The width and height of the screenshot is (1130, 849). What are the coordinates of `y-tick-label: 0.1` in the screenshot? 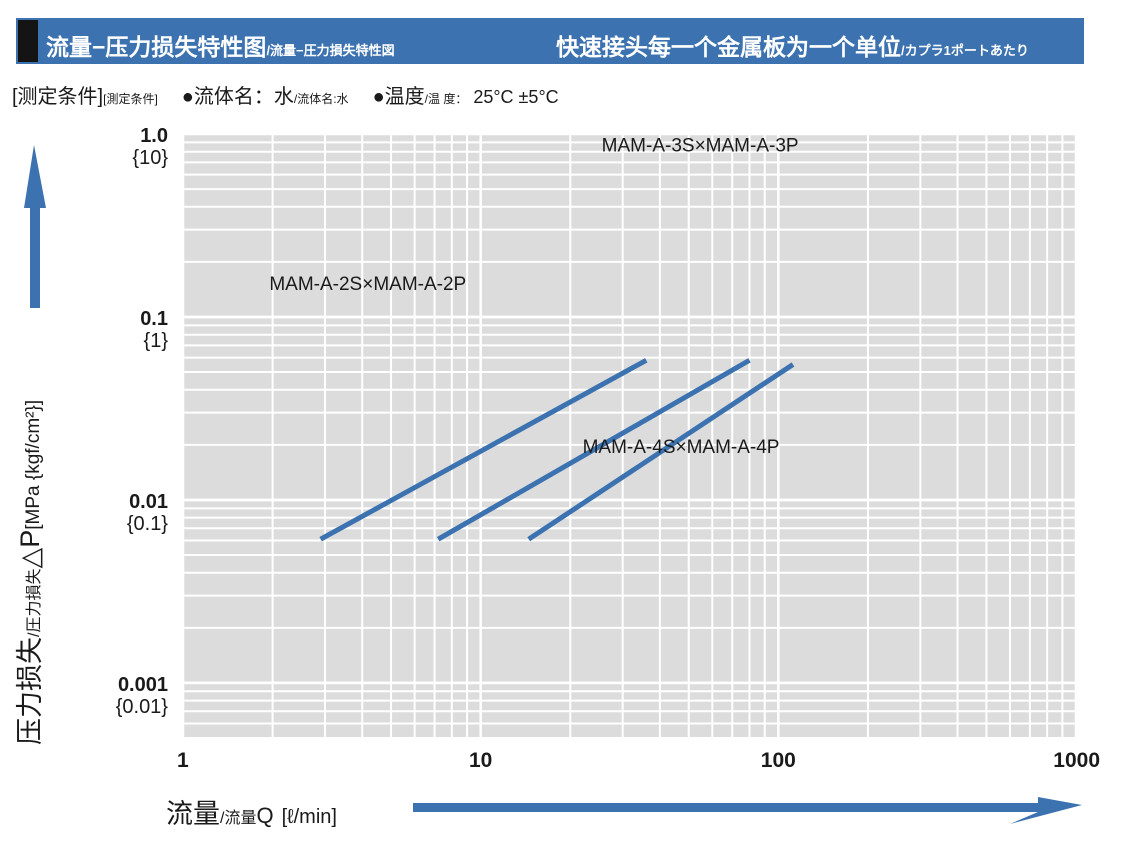 It's located at (154, 319).